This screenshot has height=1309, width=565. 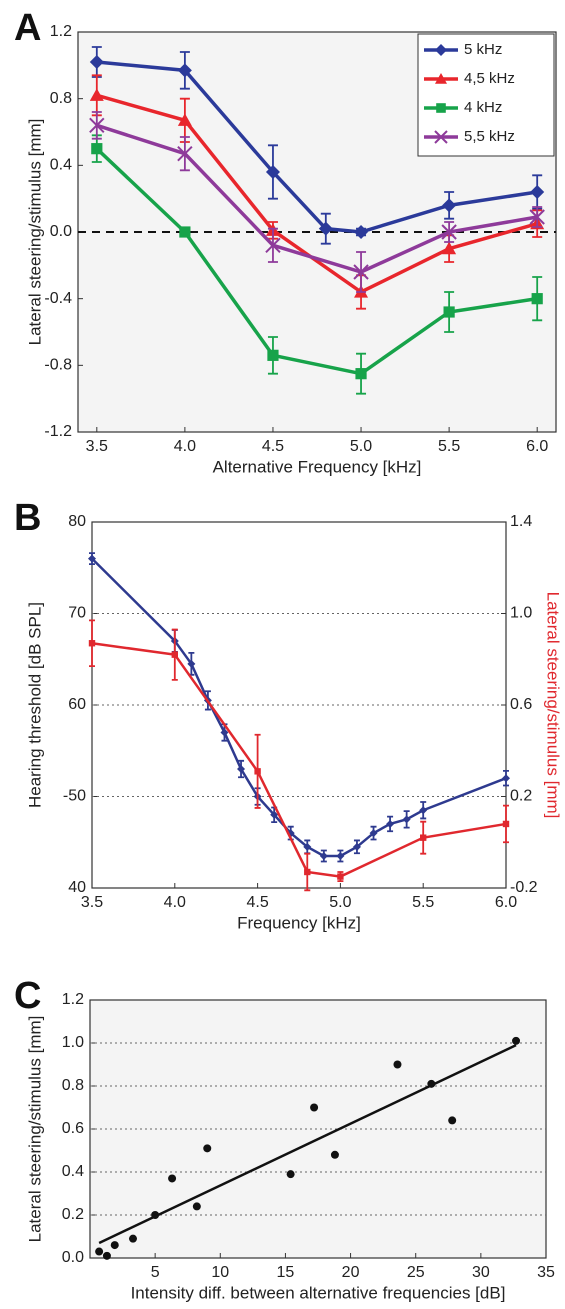 What do you see at coordinates (546, 1272) in the screenshot?
I see `x-tick-label: 35` at bounding box center [546, 1272].